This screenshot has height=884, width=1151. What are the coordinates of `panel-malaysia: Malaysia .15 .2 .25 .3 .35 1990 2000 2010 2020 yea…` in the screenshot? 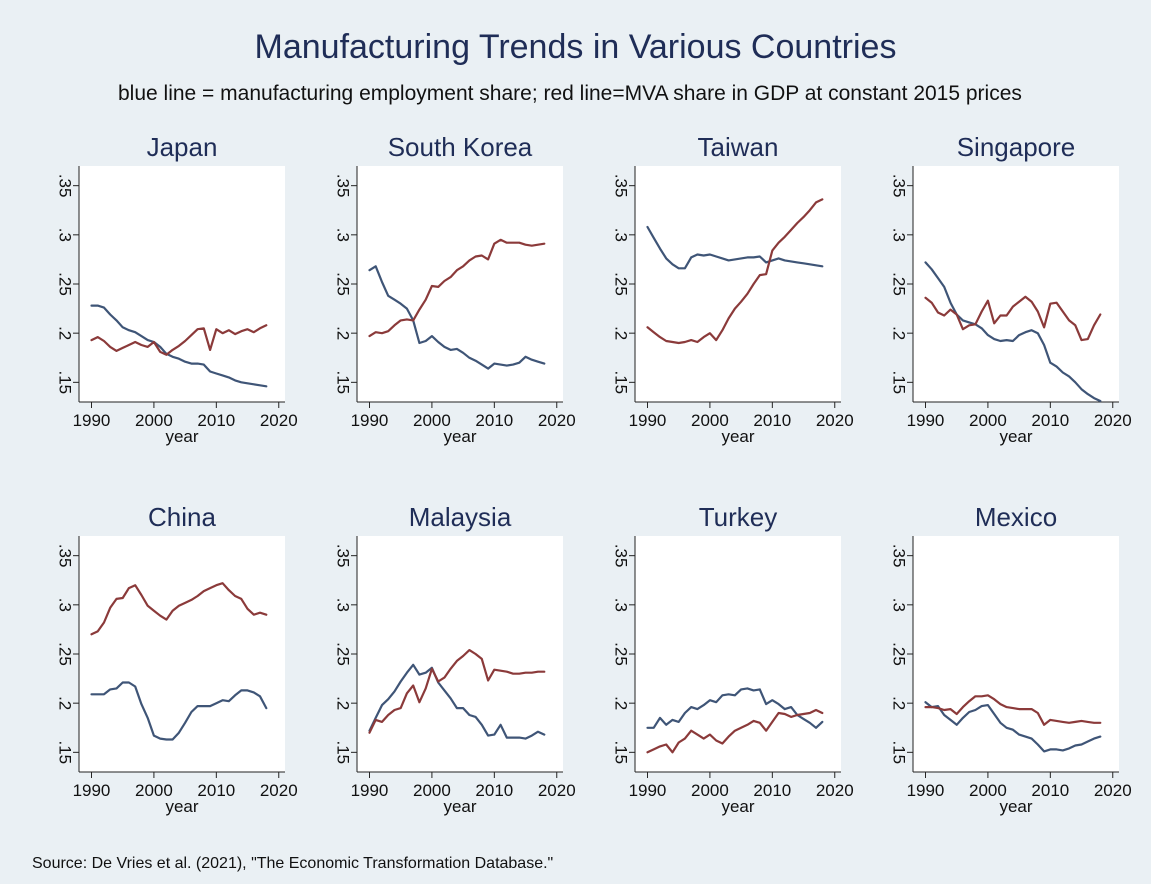 It's located at (455, 659).